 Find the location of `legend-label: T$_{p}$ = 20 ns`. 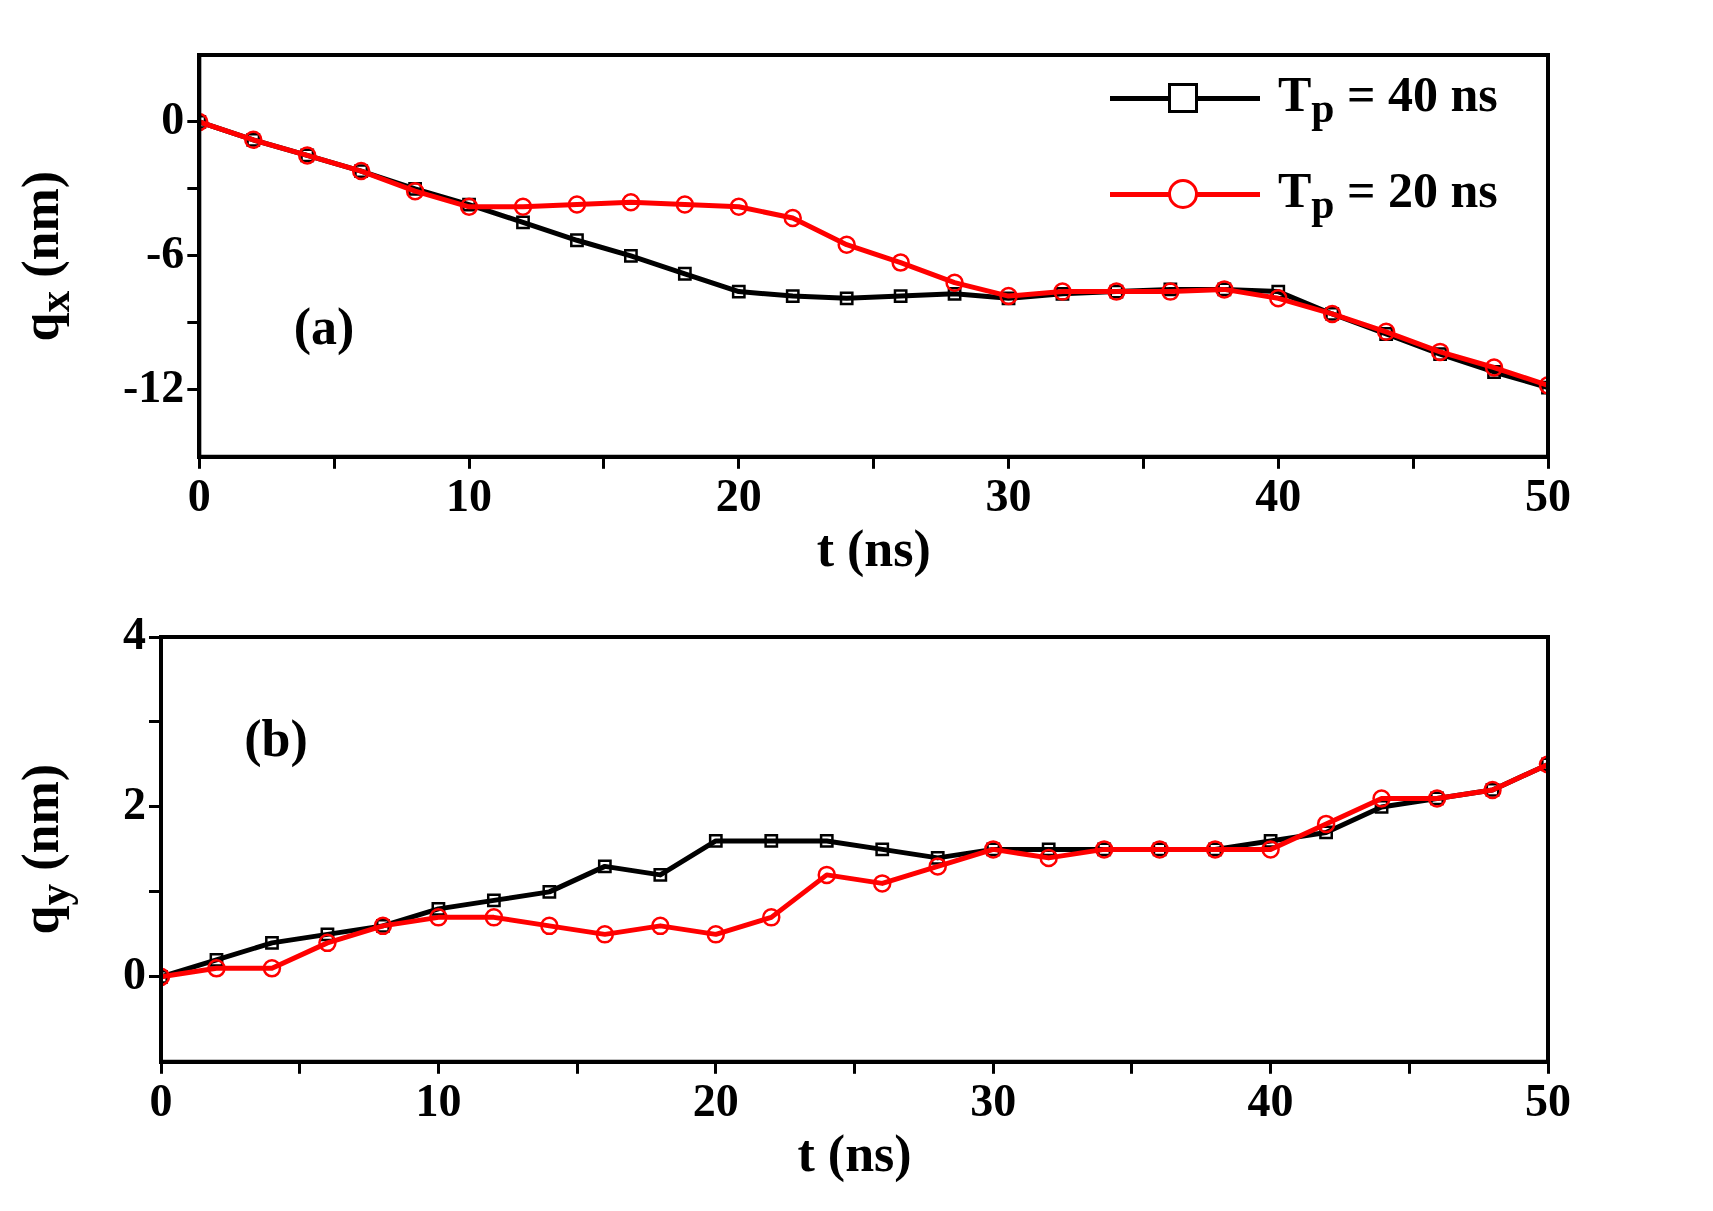

legend-label: T$_{p}$ = 20 ns is located at coordinates (1388, 194).